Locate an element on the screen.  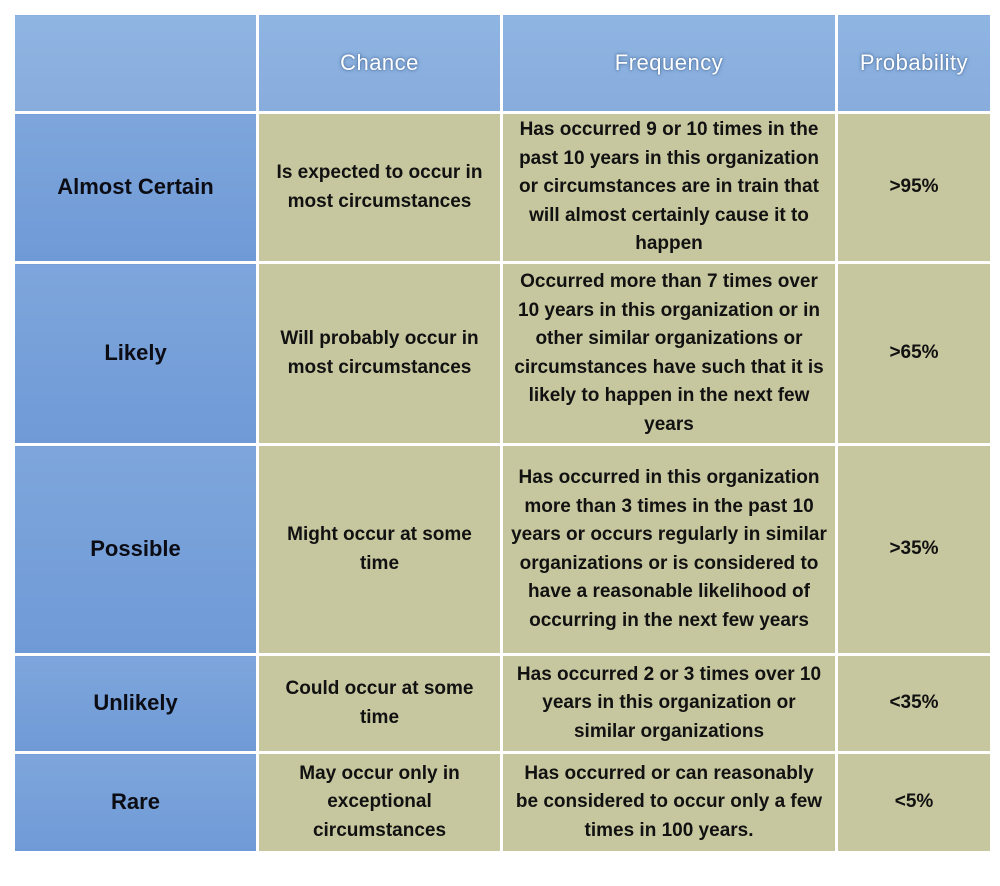
header-corner-cell is located at coordinates (135, 63).